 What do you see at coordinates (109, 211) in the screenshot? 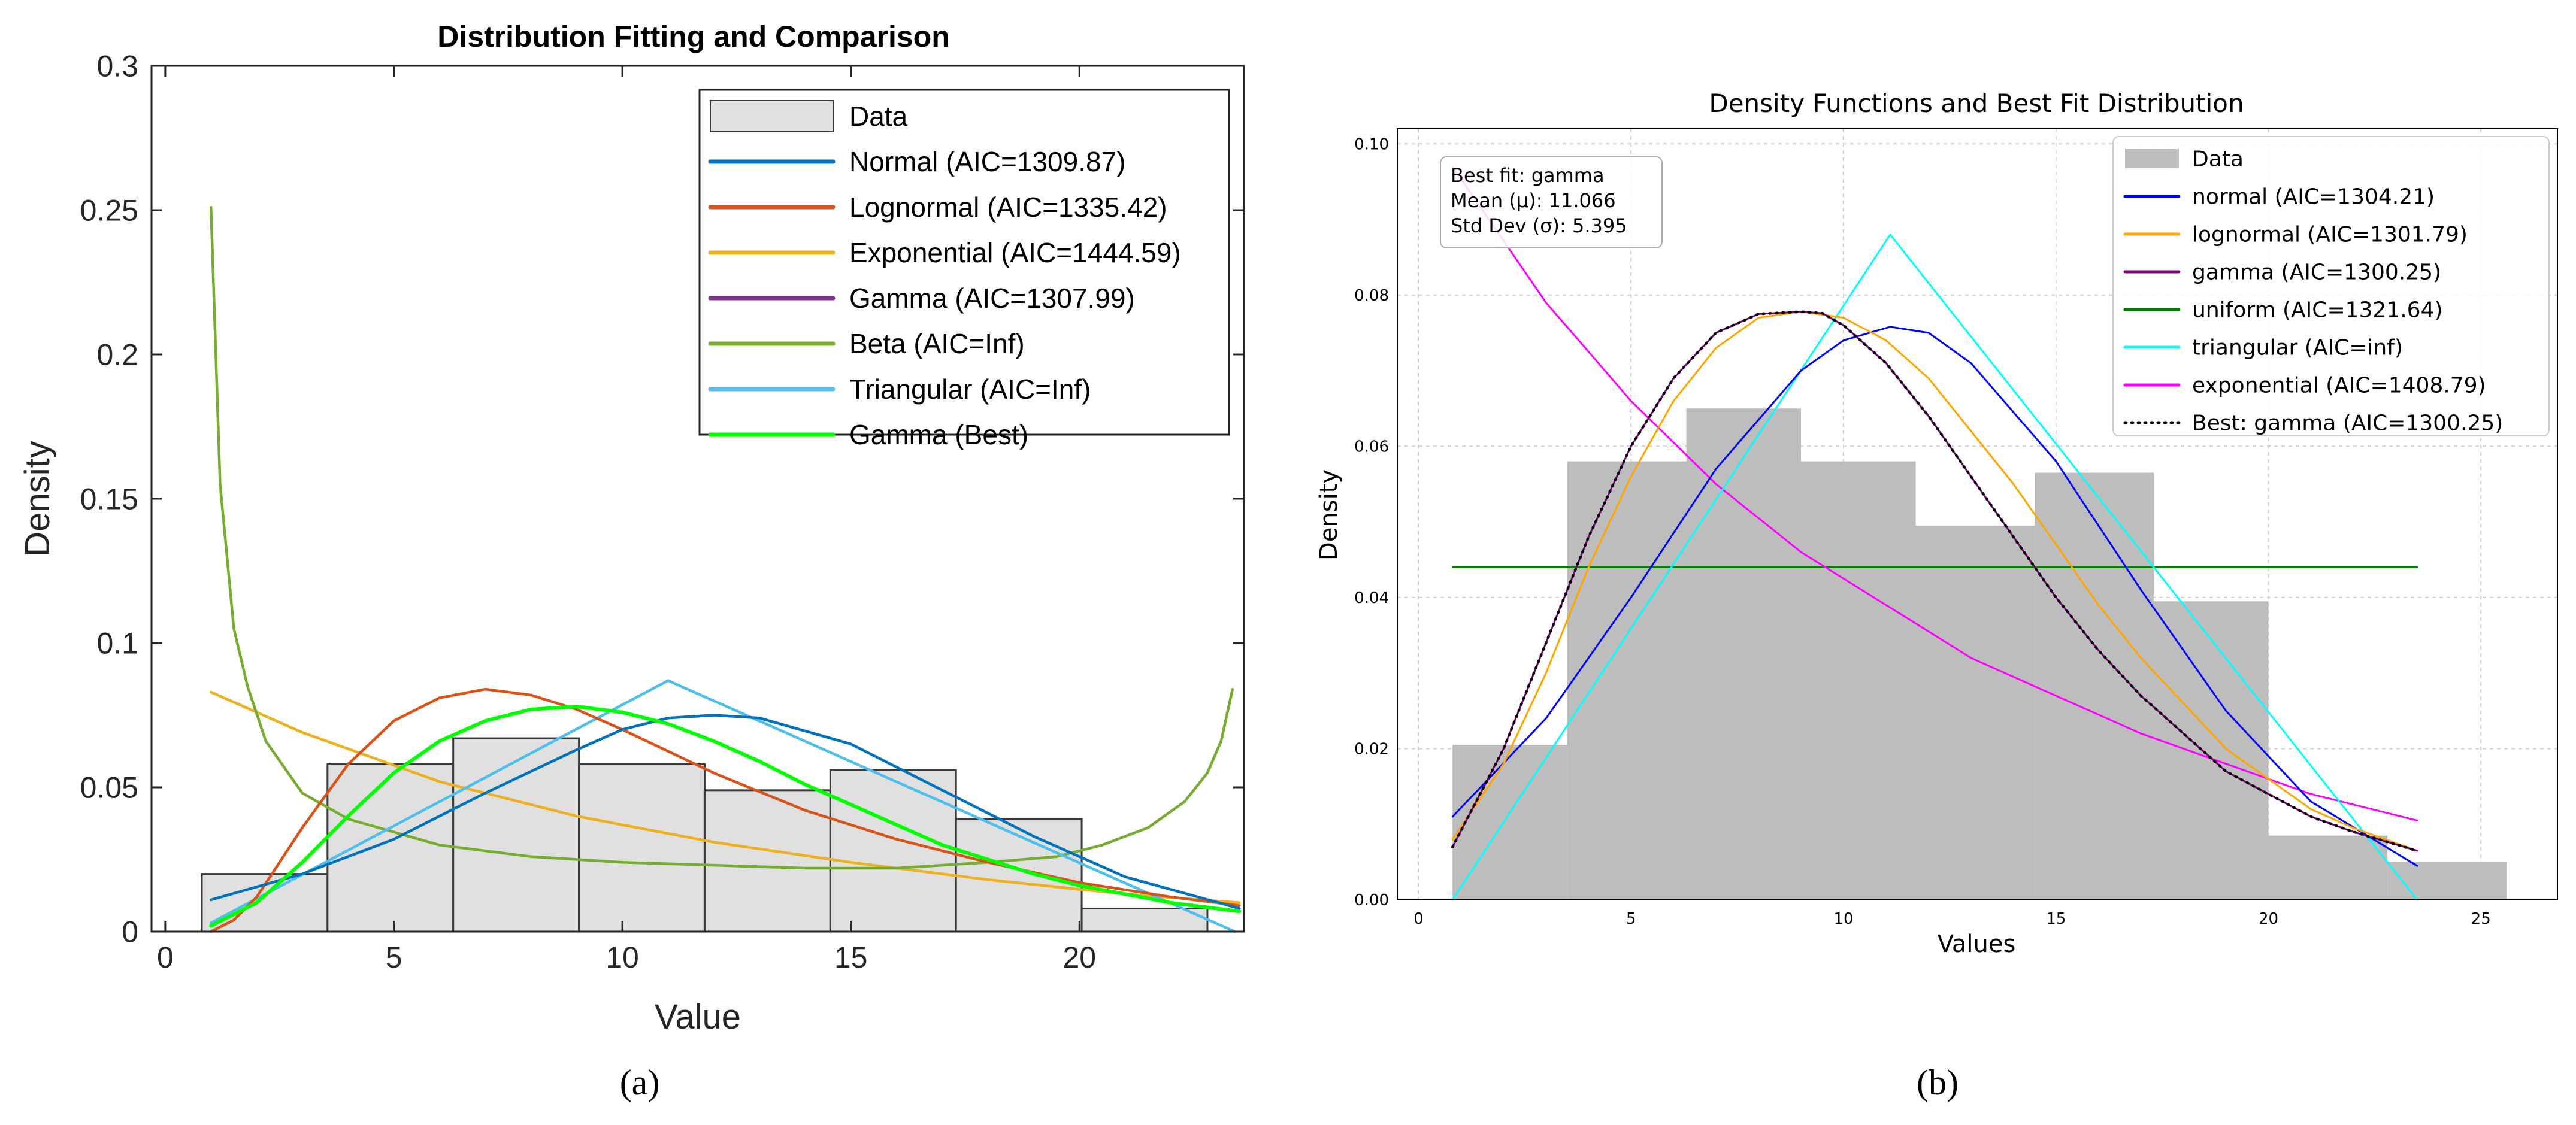
I see `chart-a-ytick-label: 0.25` at bounding box center [109, 211].